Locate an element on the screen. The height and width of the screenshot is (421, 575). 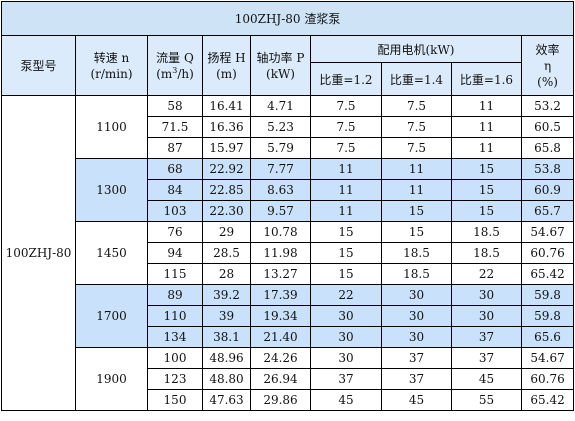
header-motor-sg-2: 比重=1.4 is located at coordinates (416, 79).